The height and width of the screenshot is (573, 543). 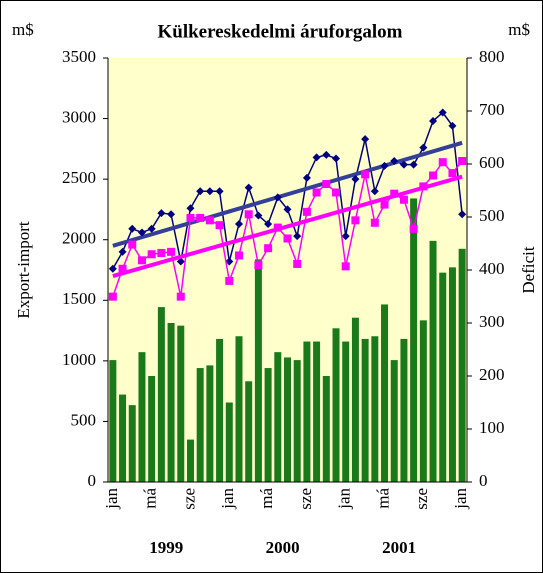 What do you see at coordinates (492, 374) in the screenshot?
I see `y2-tick-label: 200` at bounding box center [492, 374].